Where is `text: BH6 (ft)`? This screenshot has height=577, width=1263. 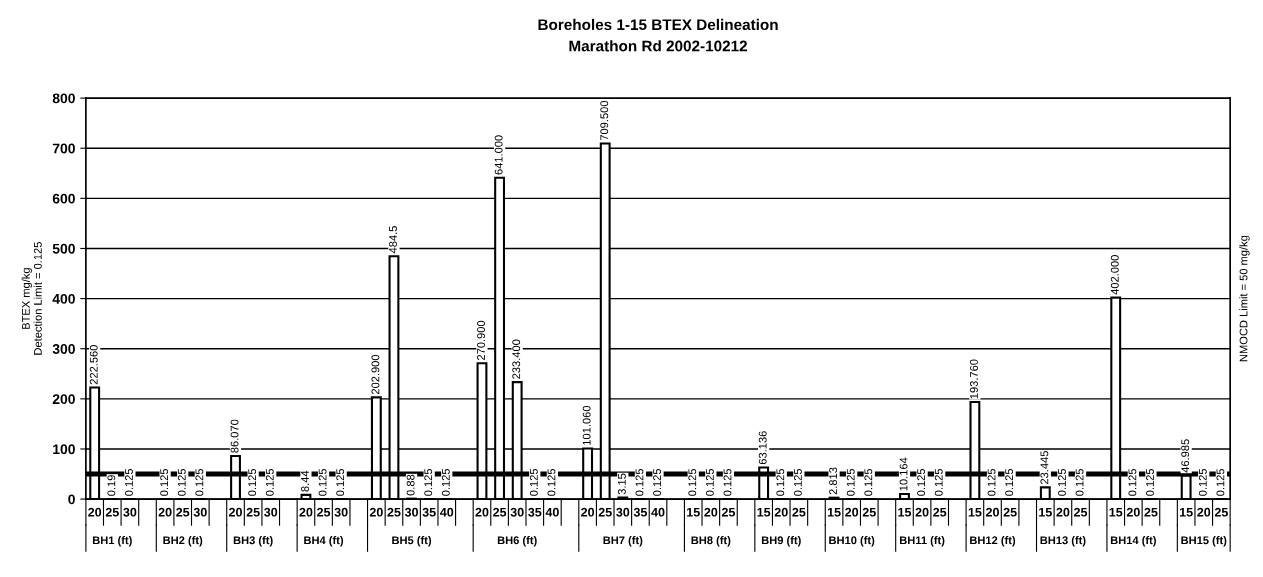 text: BH6 (ft) is located at coordinates (517, 541).